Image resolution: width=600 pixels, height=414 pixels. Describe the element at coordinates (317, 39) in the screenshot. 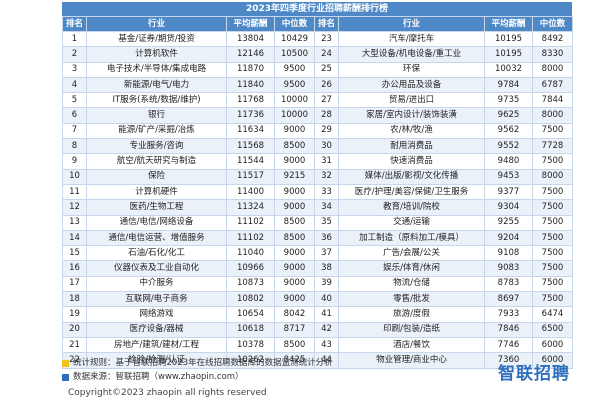

I see `table-row: 1 基金/证券/期货/投资 13804 10429 23 汽车/摩托车 10195 8492` at that location.